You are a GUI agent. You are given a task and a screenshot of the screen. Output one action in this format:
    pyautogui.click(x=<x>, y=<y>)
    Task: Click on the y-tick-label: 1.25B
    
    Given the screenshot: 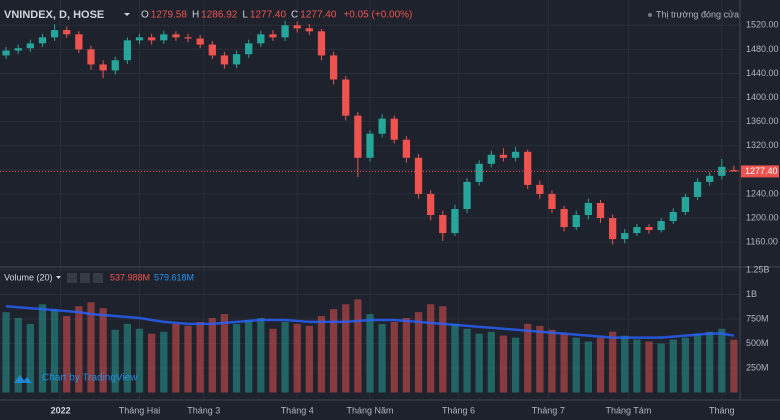 What is the action you would take?
    pyautogui.click(x=758, y=269)
    